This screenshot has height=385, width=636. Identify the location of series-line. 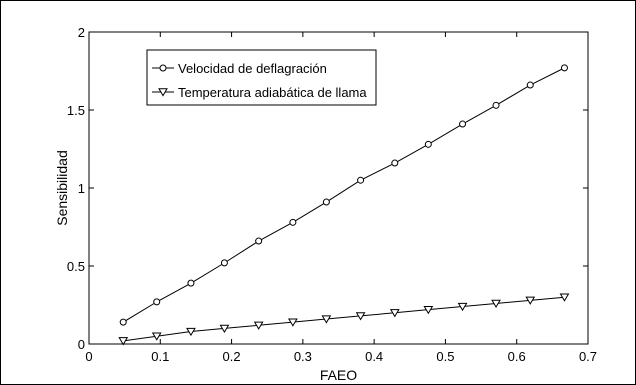
(344, 319).